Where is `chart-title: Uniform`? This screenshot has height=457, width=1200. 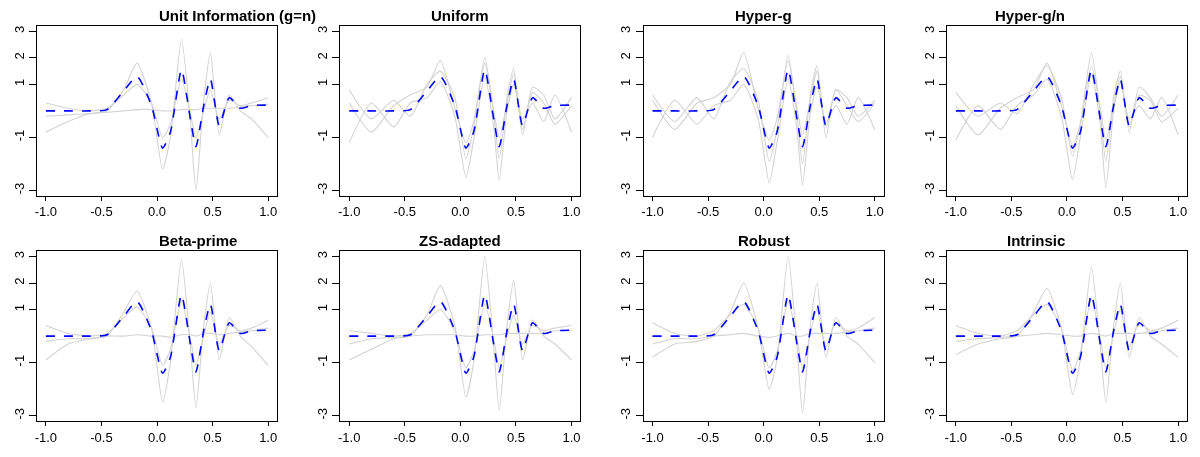
chart-title: Uniform is located at coordinates (460, 15).